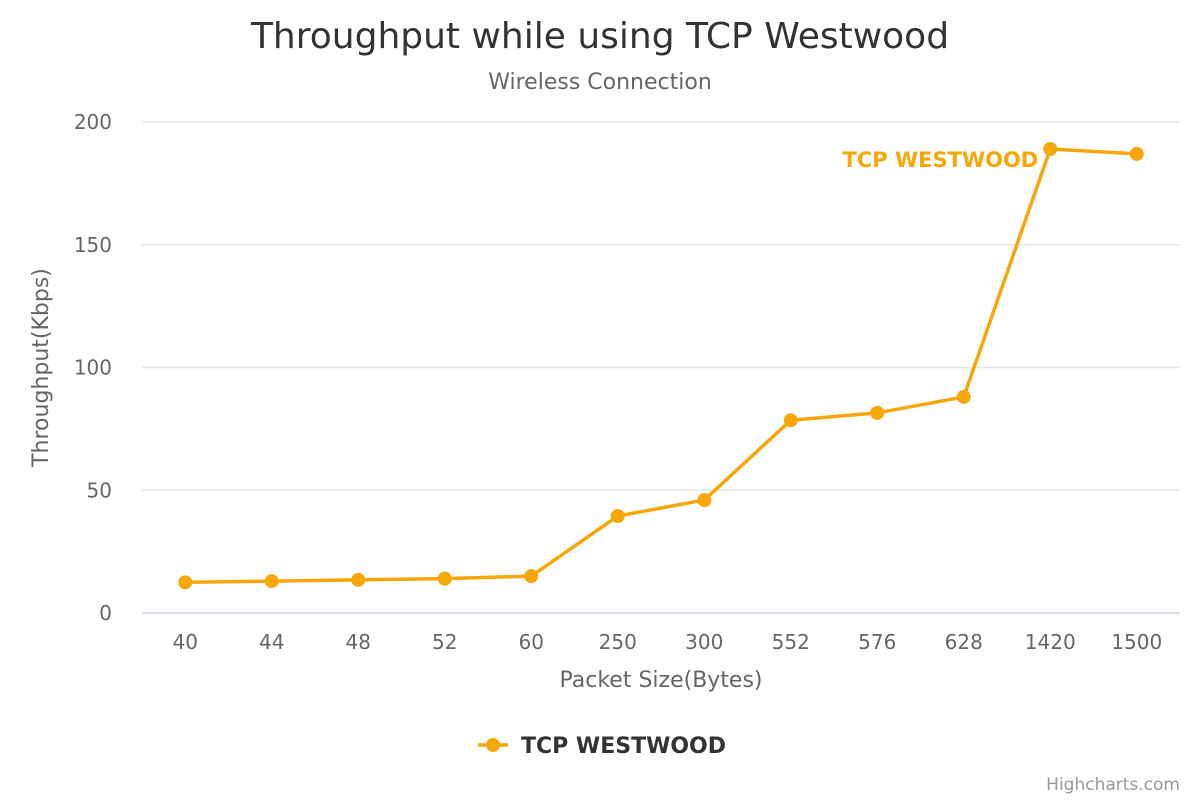 Image resolution: width=1200 pixels, height=800 pixels. Describe the element at coordinates (660, 680) in the screenshot. I see `x-axis-title: Packet Size(Bytes)` at that location.